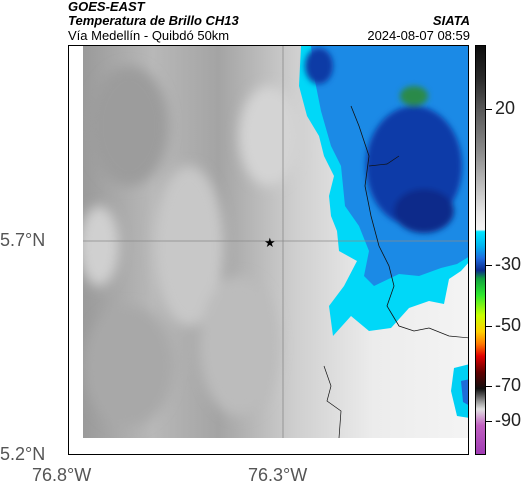 This screenshot has width=526, height=491. What do you see at coordinates (149, 35) in the screenshot?
I see `route-label: Vía Medellín - Quibdó 50km` at bounding box center [149, 35].